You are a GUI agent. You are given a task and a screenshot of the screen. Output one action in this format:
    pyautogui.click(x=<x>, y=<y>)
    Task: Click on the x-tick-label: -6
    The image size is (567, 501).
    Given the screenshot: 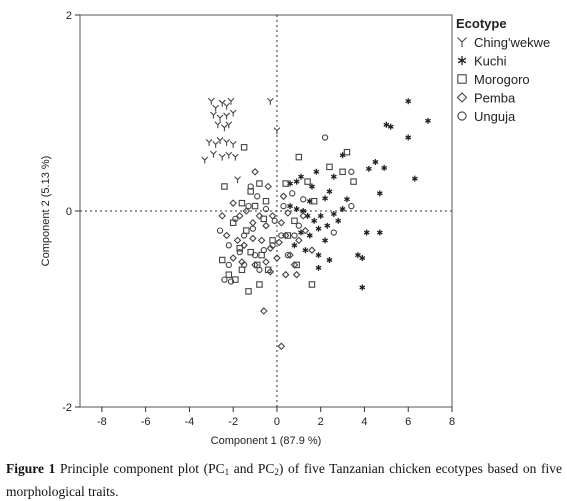 What is the action you would take?
    pyautogui.click(x=146, y=422)
    